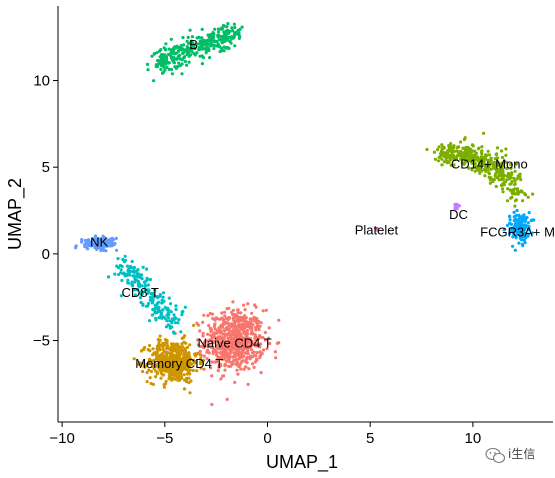 Image resolution: width=555 pixels, height=478 pixels. I want to click on watermark: i生信, so click(510, 455).